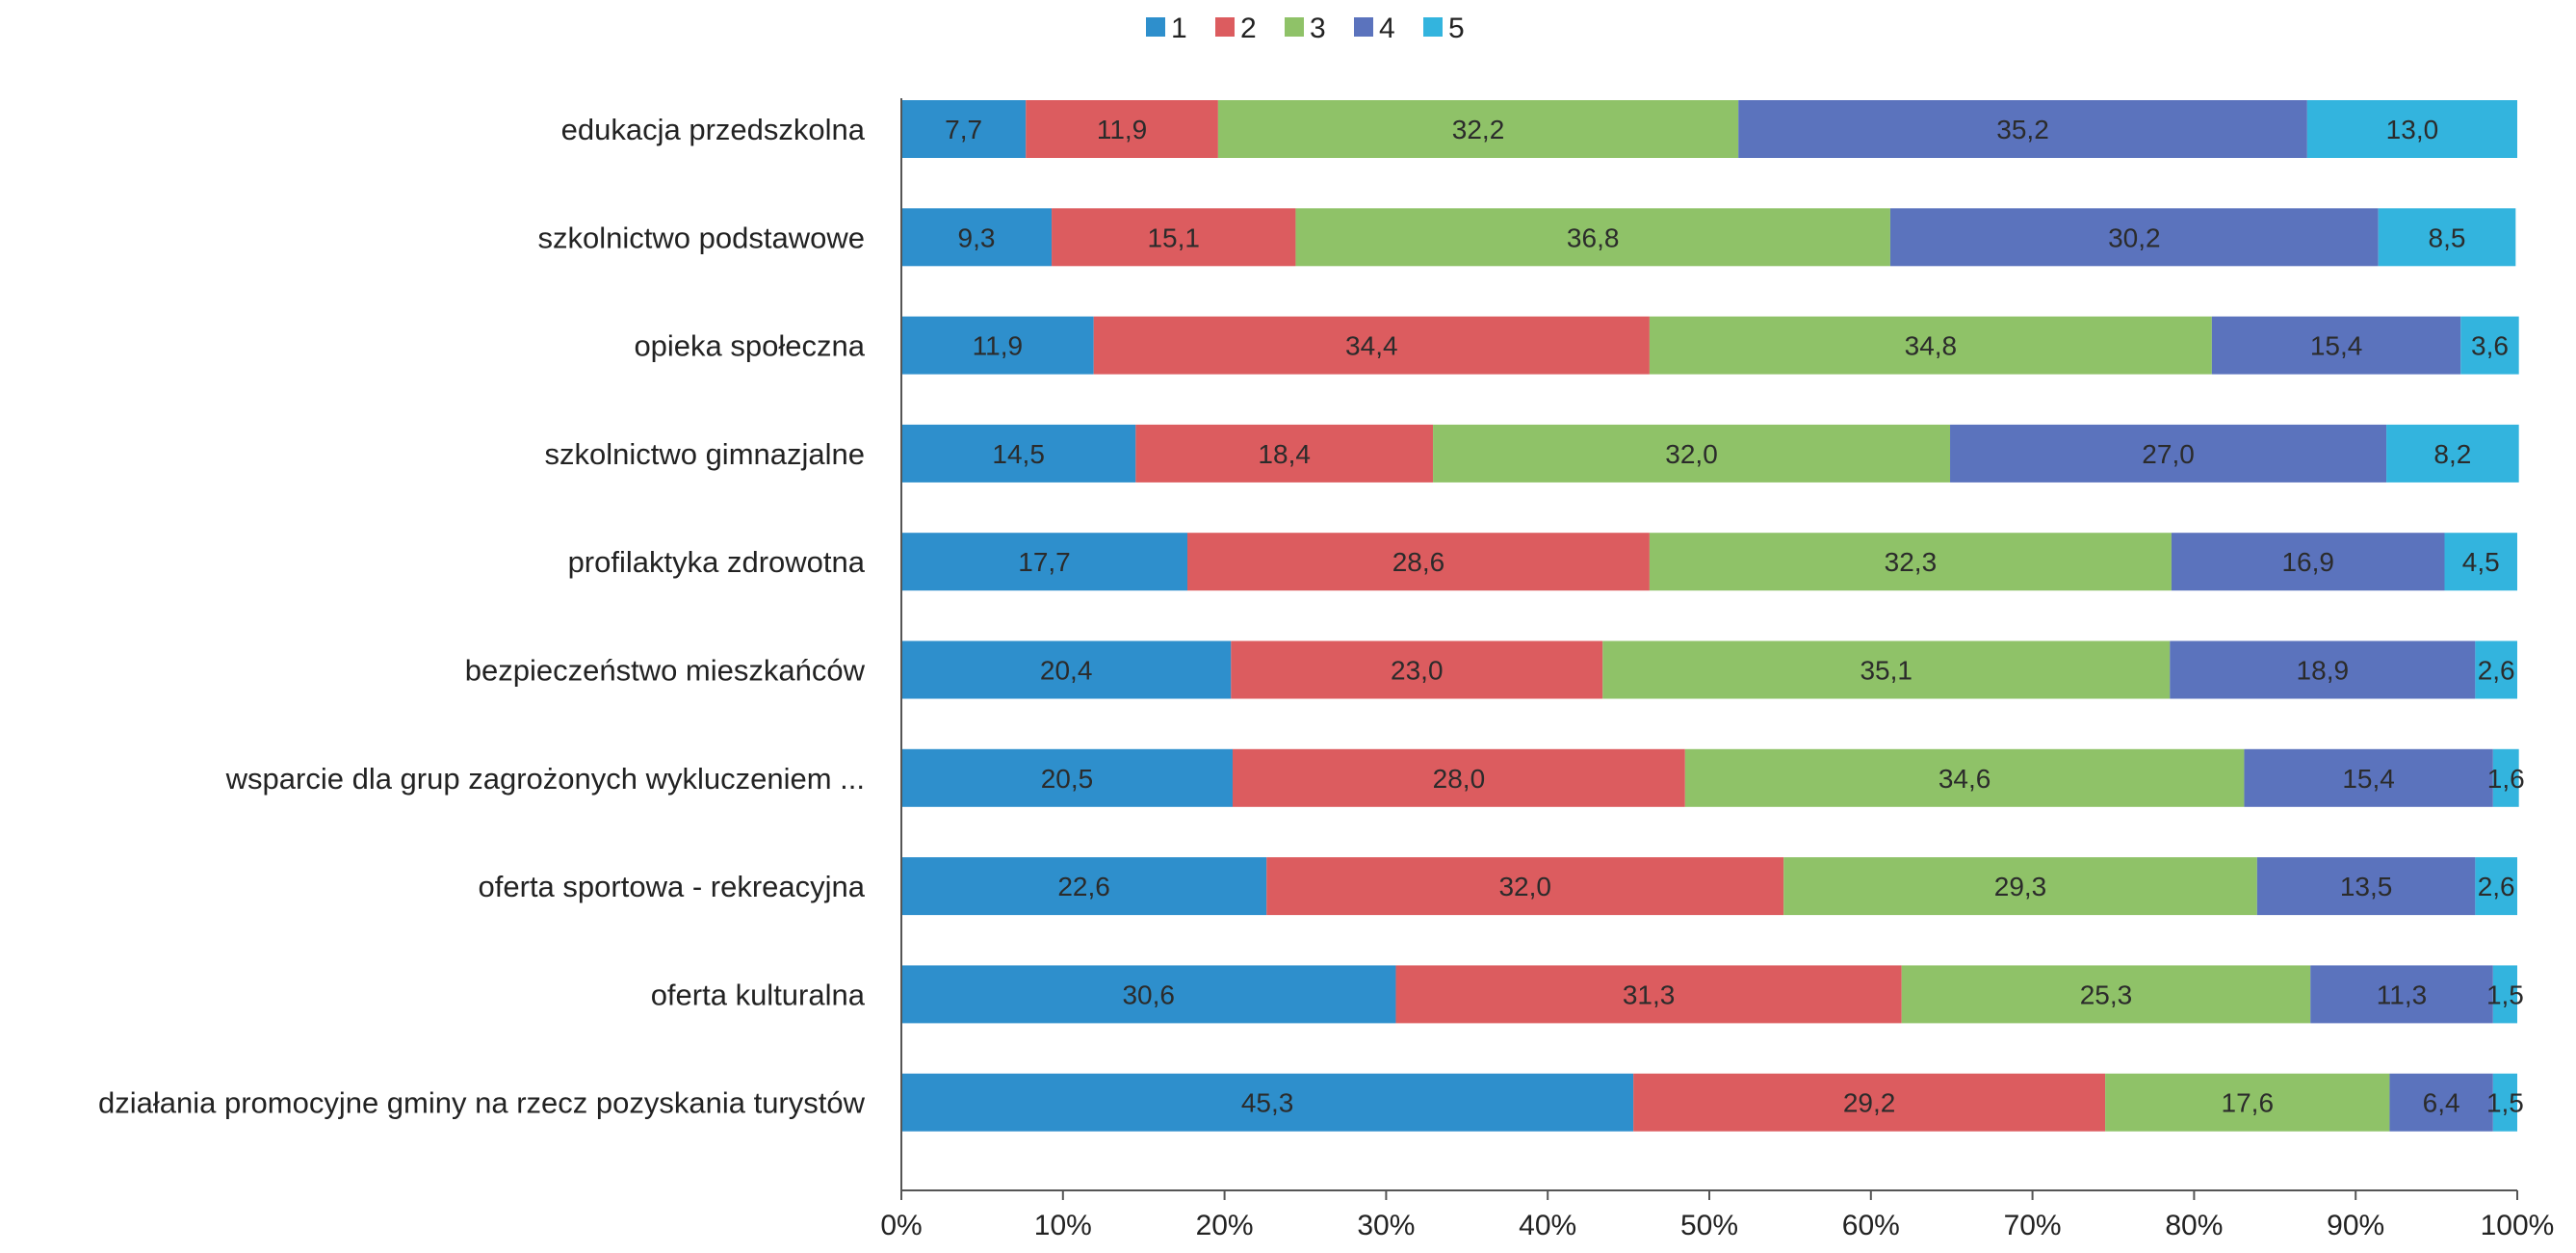 The image size is (2576, 1253). I want to click on x-tick-label: 0%, so click(901, 1225).